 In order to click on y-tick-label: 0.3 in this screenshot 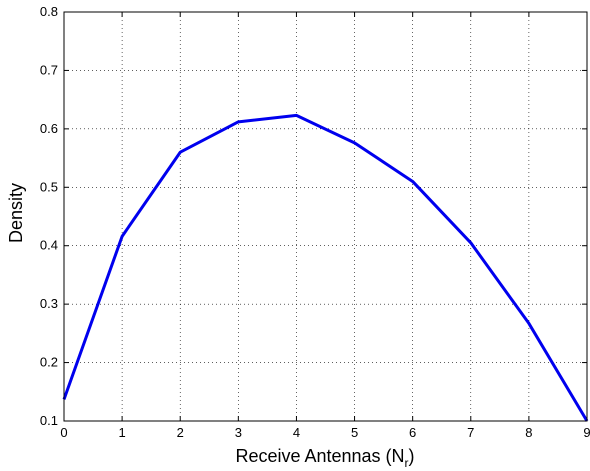, I will do `click(49, 303)`.